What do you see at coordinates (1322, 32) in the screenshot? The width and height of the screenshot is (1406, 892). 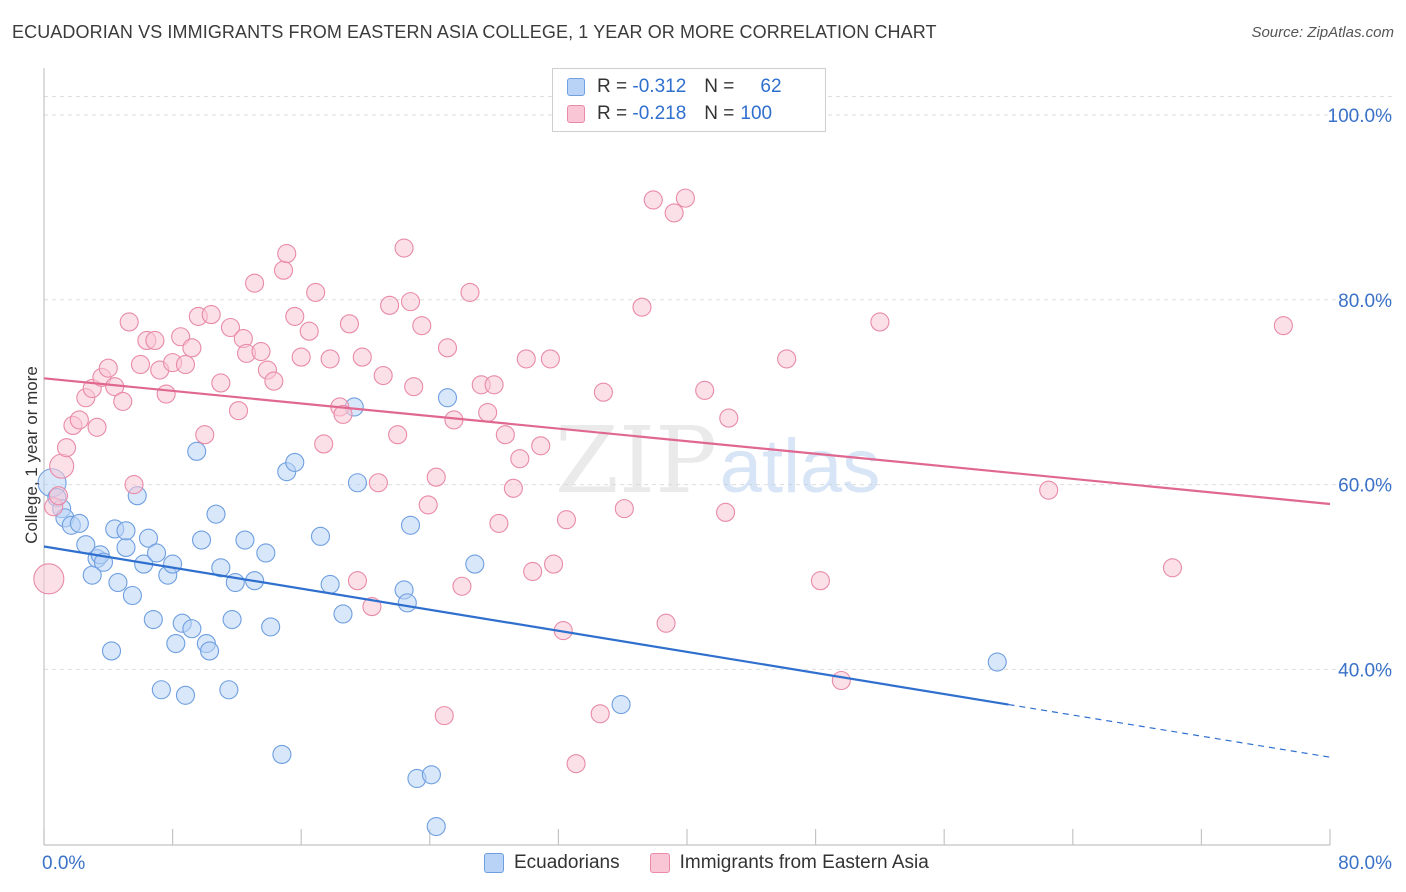 I see `source-note: Source: ZipAtlas.com` at bounding box center [1322, 32].